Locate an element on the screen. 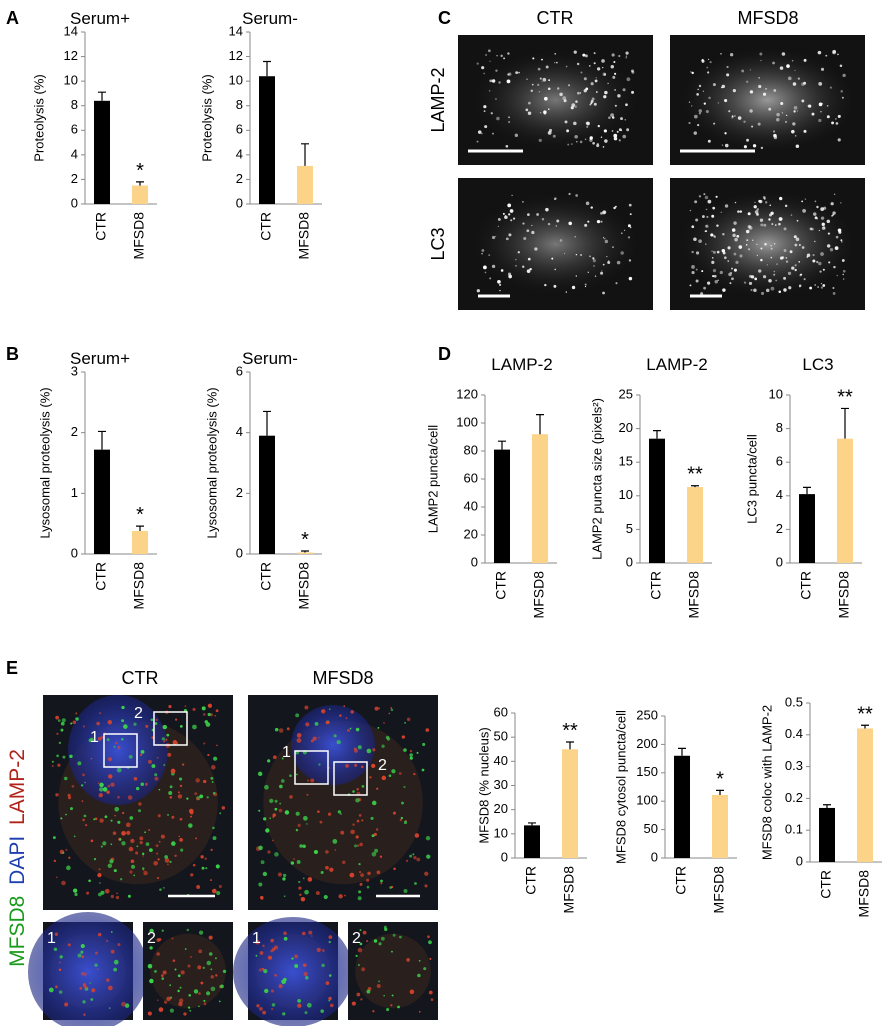 Image resolution: width=886 pixels, height=1026 pixels. nucleus is located at coordinates (118, 750).